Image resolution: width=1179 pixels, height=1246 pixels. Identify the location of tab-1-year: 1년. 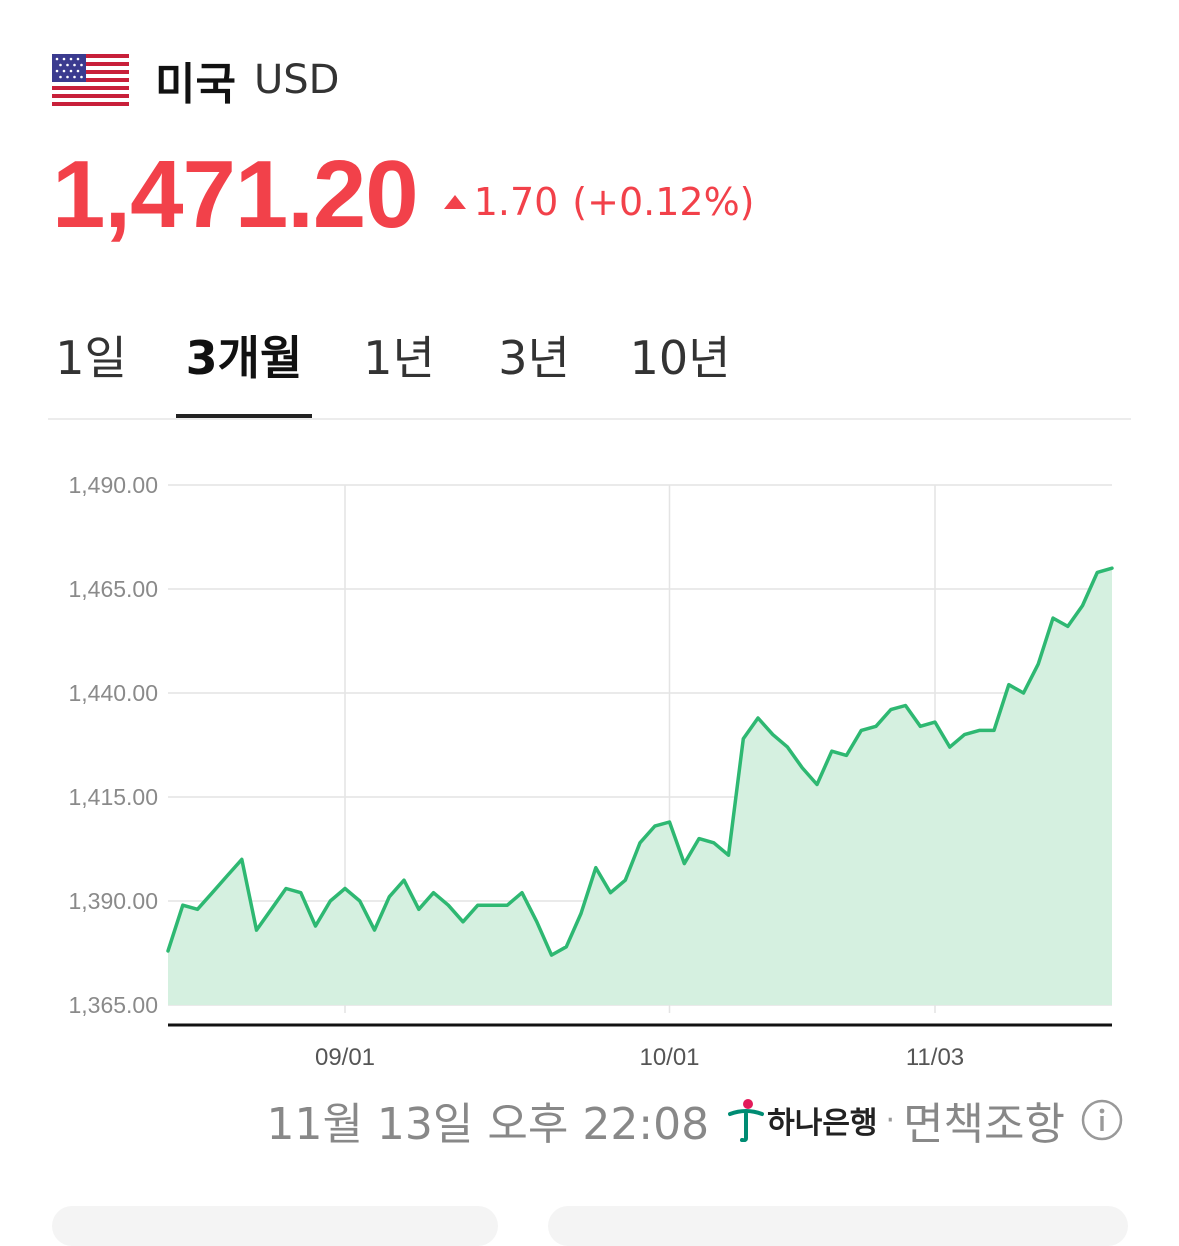
(399, 358).